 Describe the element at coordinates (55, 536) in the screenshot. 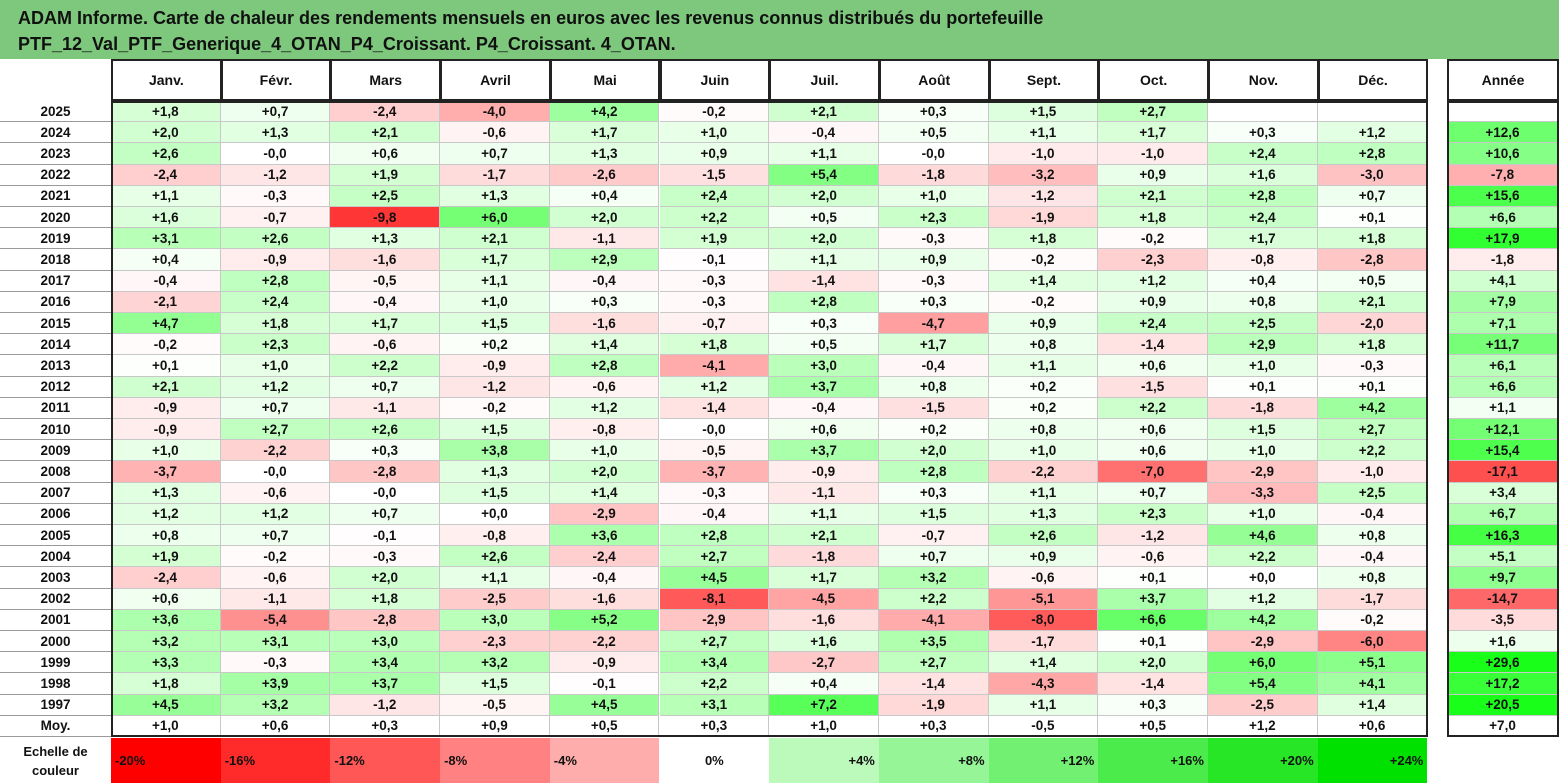

I see `year-label: 2005` at that location.